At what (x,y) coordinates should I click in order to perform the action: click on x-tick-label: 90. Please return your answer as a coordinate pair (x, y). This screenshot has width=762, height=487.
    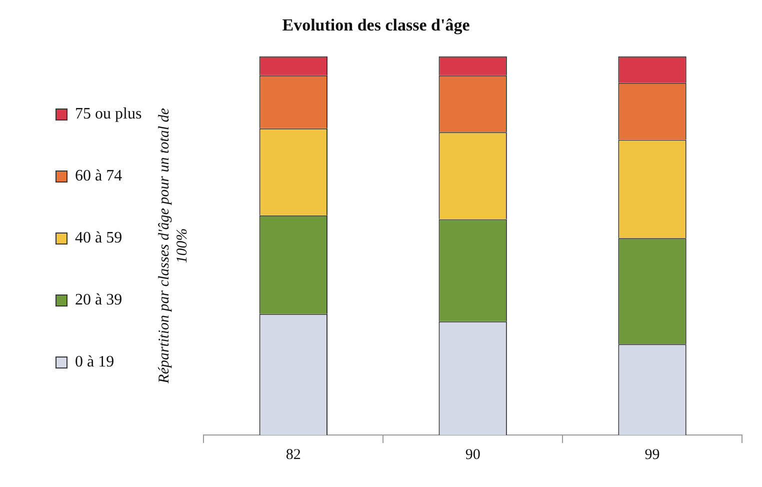
    Looking at the image, I should click on (472, 454).